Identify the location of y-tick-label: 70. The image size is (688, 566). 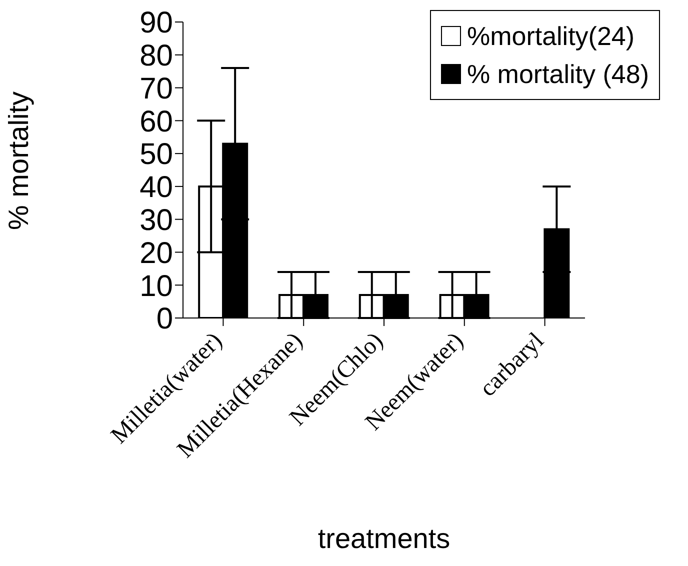
(156, 89).